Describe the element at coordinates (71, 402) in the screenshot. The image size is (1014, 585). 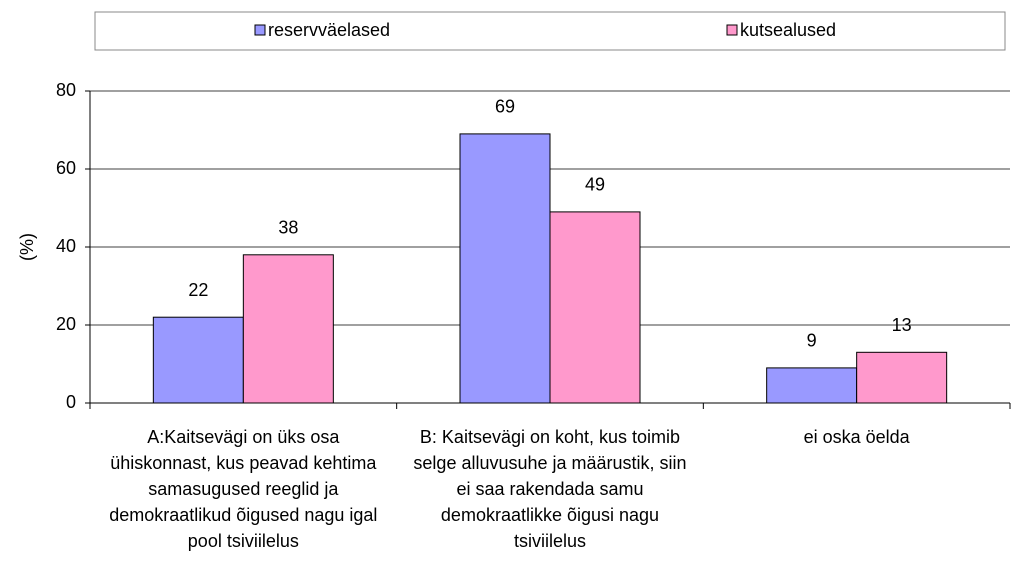
I see `y-tick-label: 0` at that location.